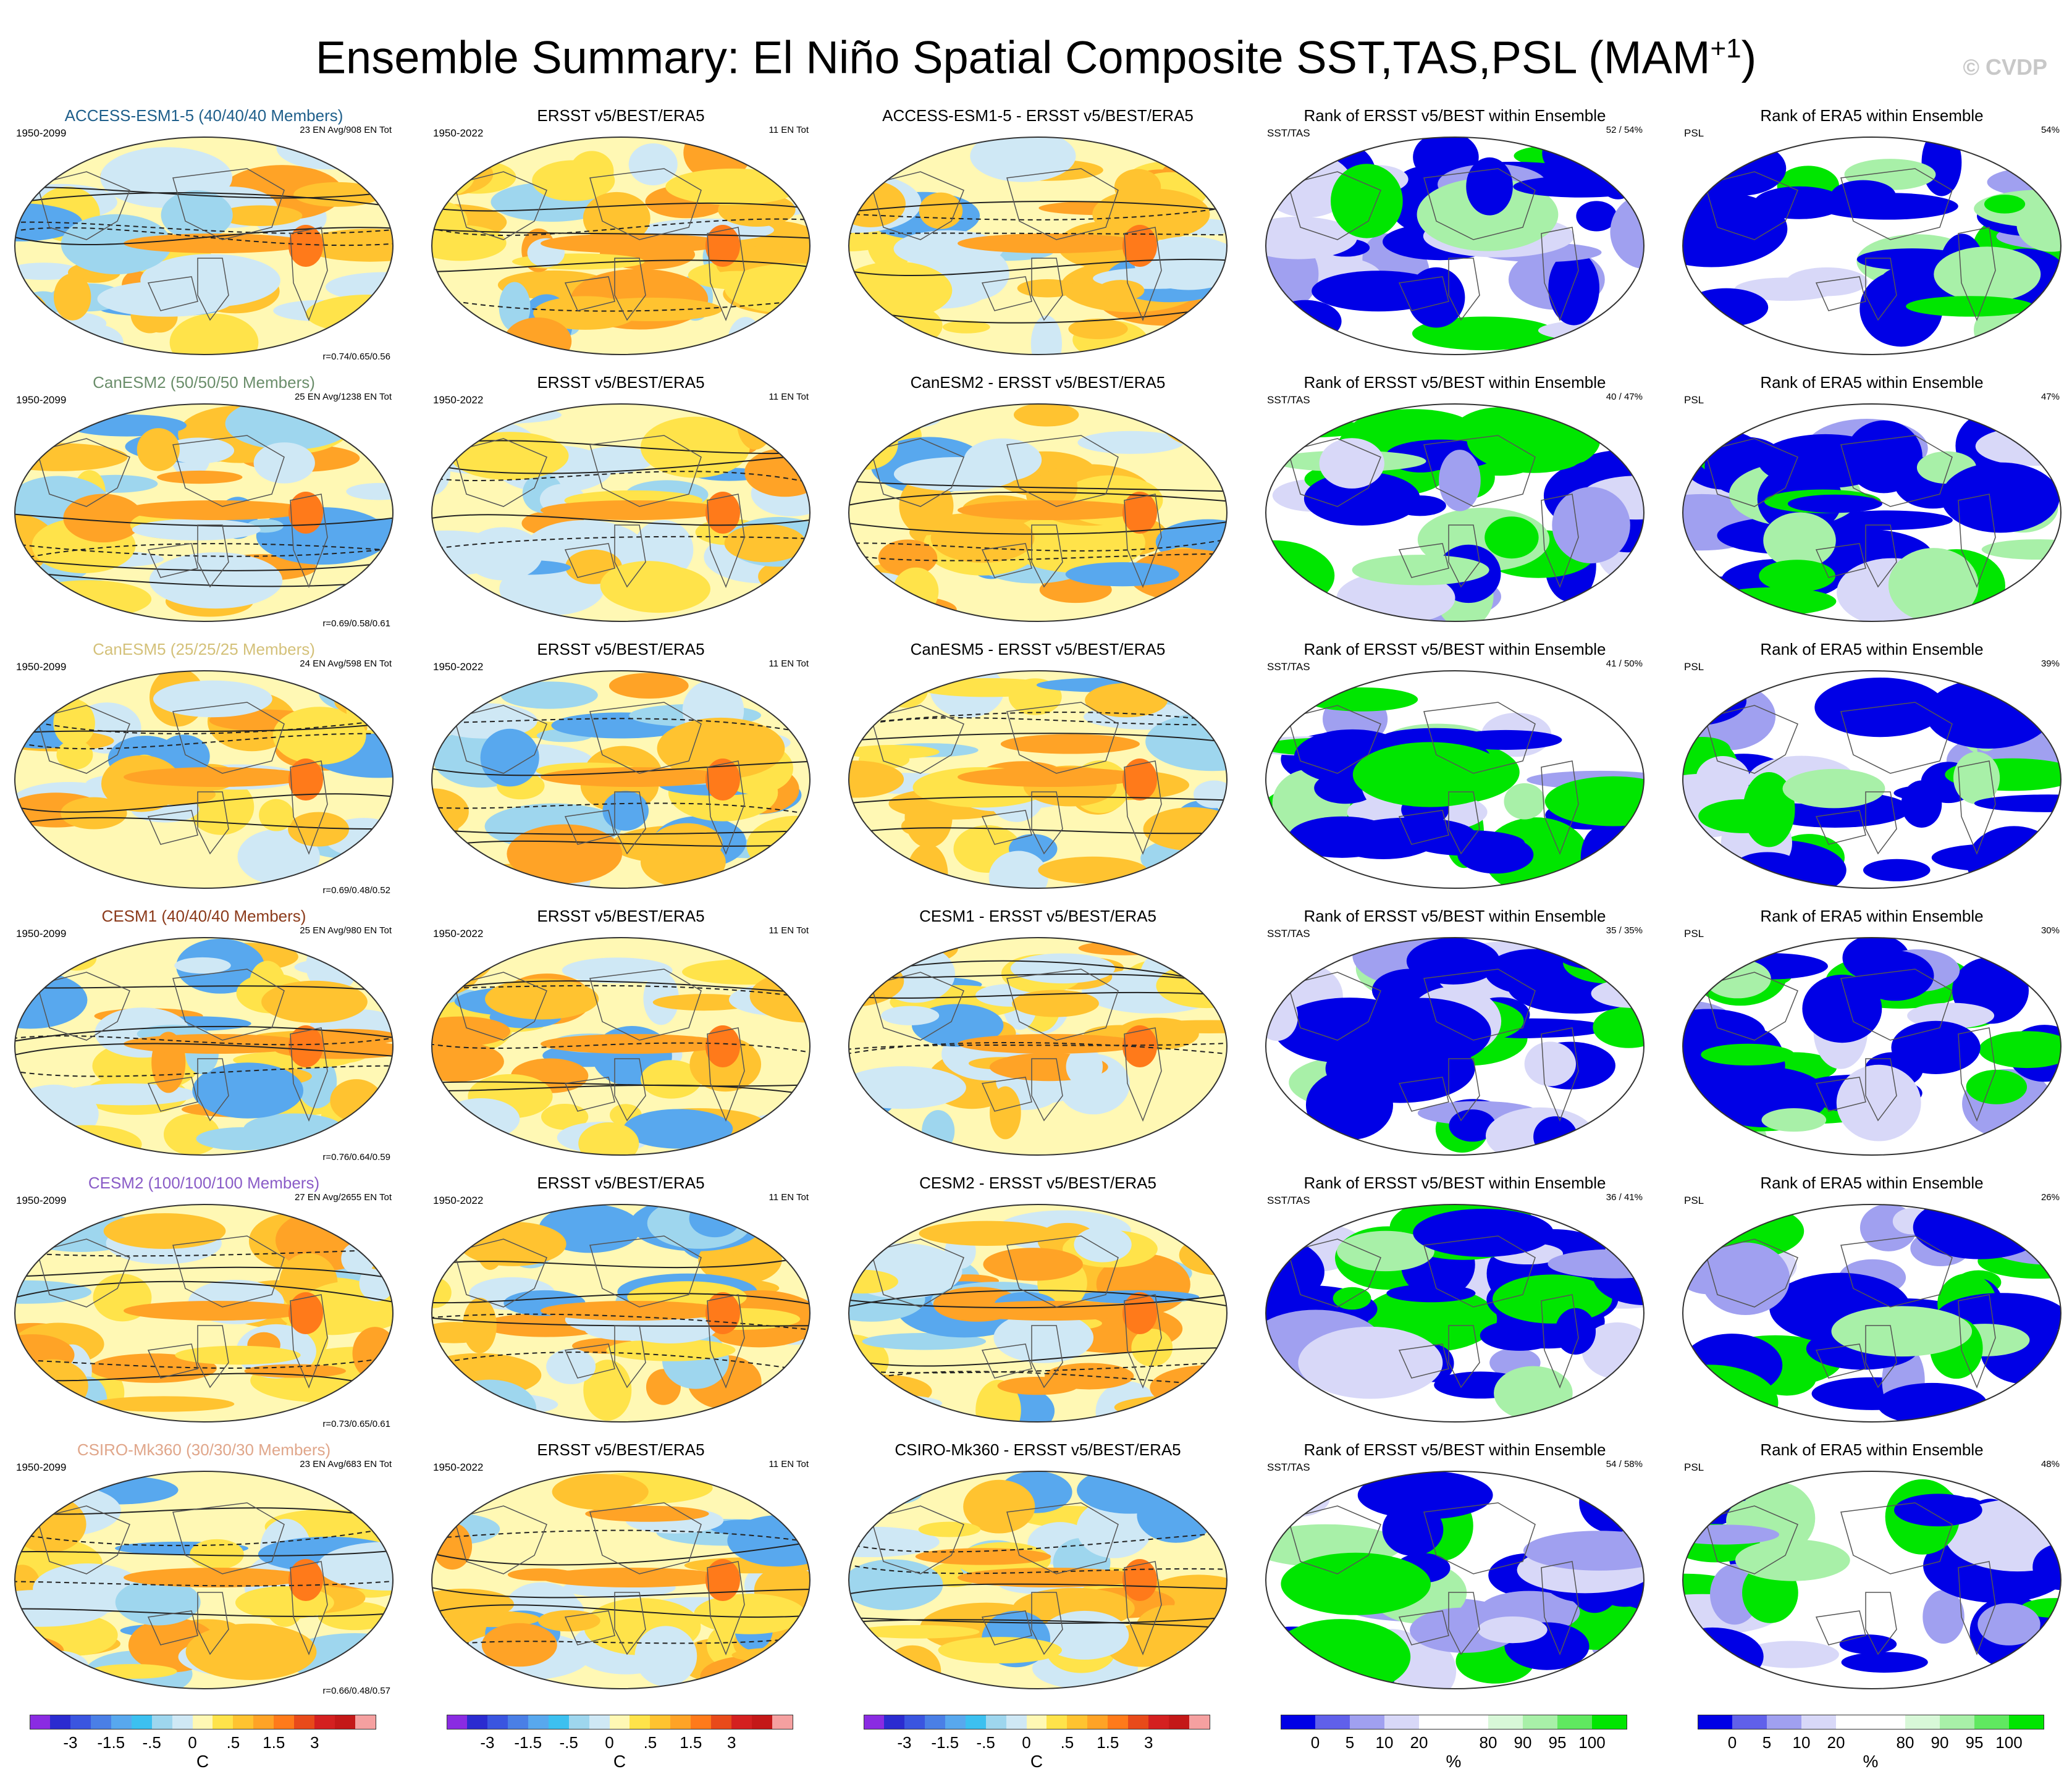  What do you see at coordinates (1350, 1742) in the screenshot?
I see `colorbar-tick: 5` at bounding box center [1350, 1742].